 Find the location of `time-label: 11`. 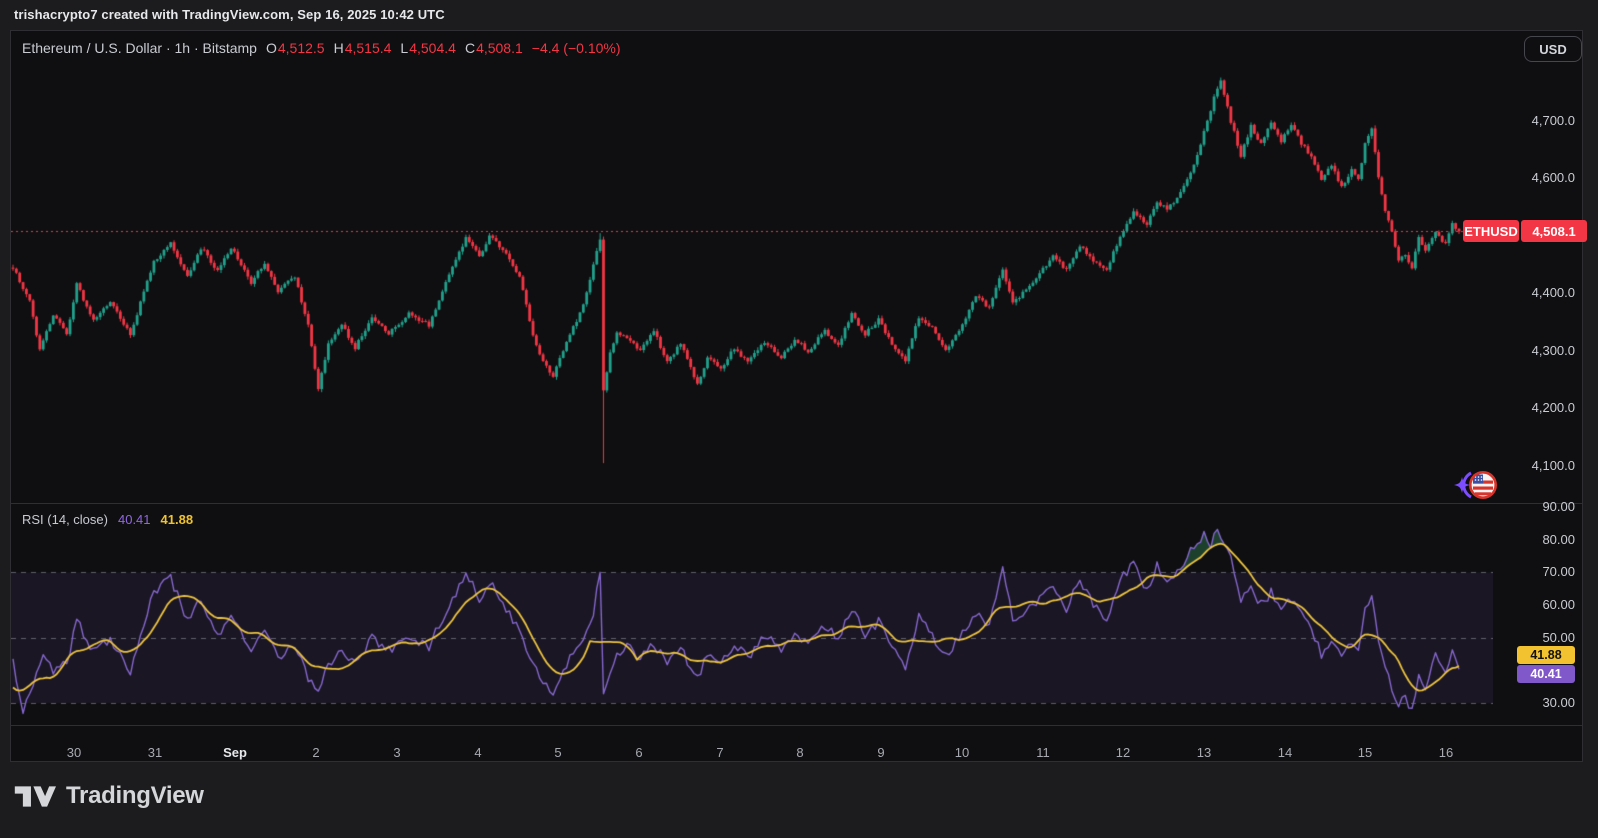

time-label: 11 is located at coordinates (1043, 752).